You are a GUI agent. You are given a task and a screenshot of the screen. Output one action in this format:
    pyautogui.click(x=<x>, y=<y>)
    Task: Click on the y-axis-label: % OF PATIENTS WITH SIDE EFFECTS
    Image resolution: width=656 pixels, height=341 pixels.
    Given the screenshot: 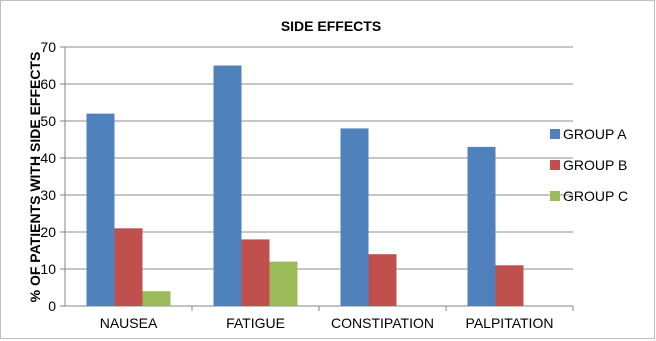 What is the action you would take?
    pyautogui.click(x=35, y=177)
    